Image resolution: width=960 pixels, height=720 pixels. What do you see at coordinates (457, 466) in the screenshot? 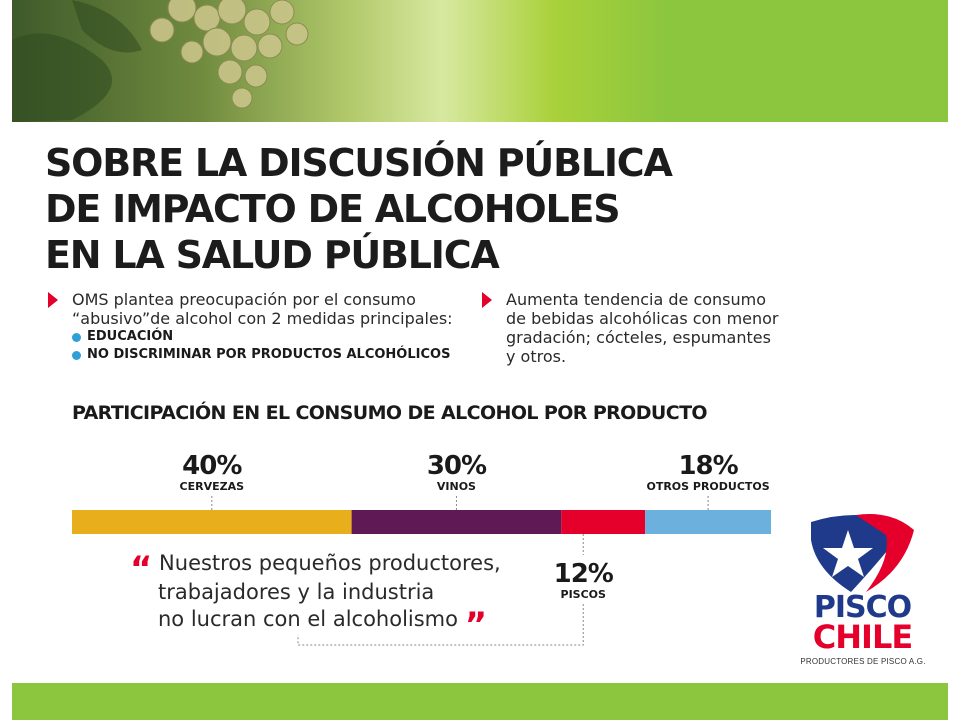
I see `value-label: 30%` at bounding box center [457, 466].